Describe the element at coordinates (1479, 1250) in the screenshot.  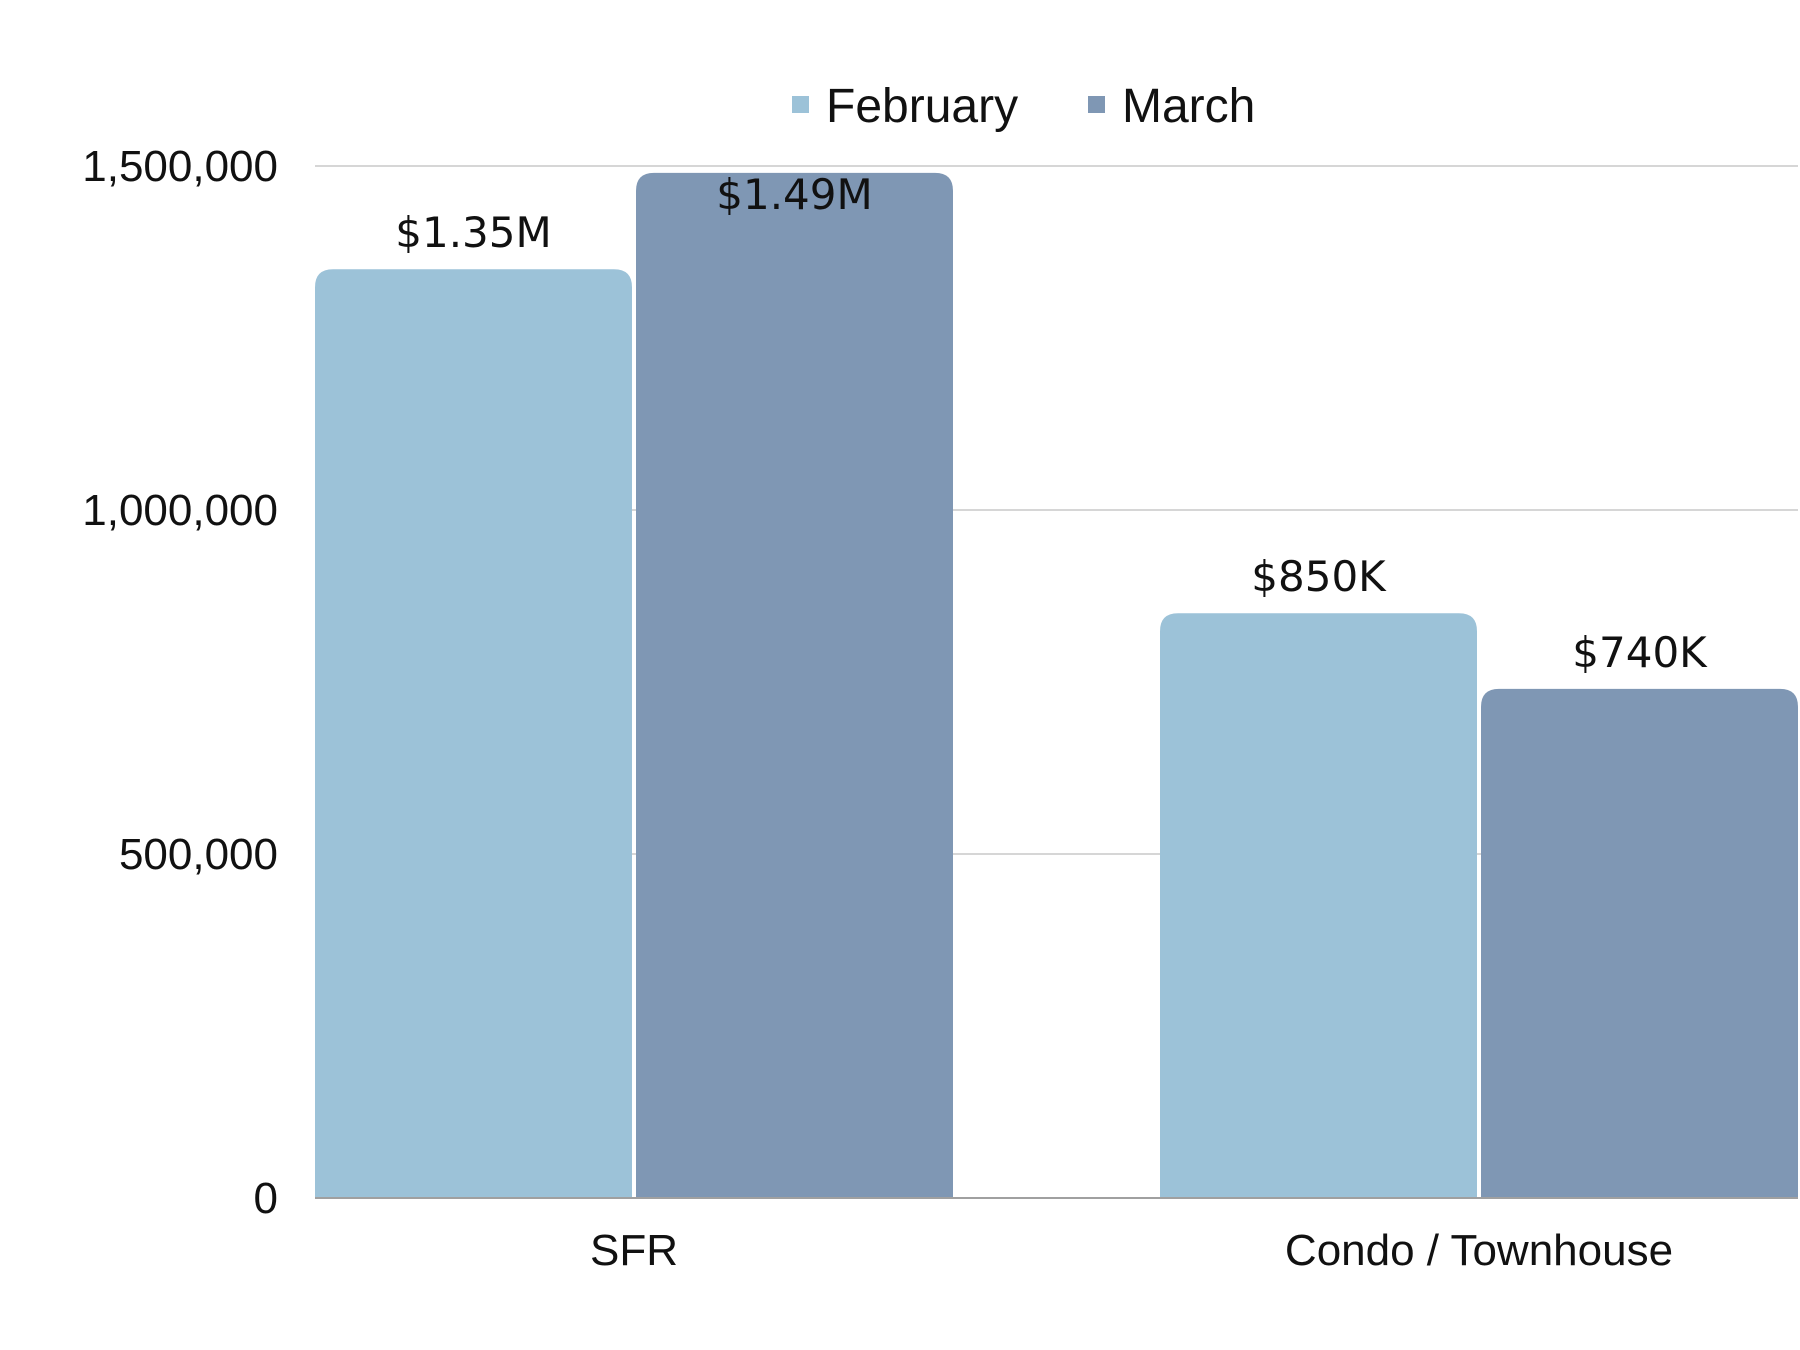
I see `x-category-label: Condo / Townhouse` at that location.